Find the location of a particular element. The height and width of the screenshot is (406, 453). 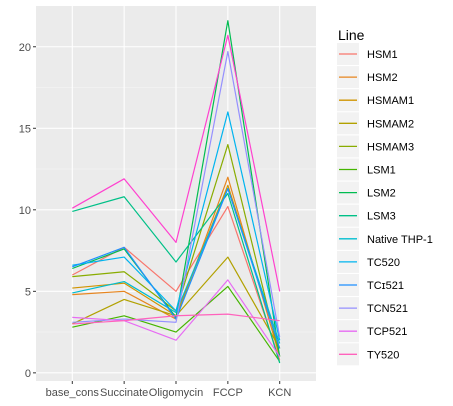

x-axis: base_cons Succinate Oligomycin FCCP KCN is located at coordinates (168, 390).